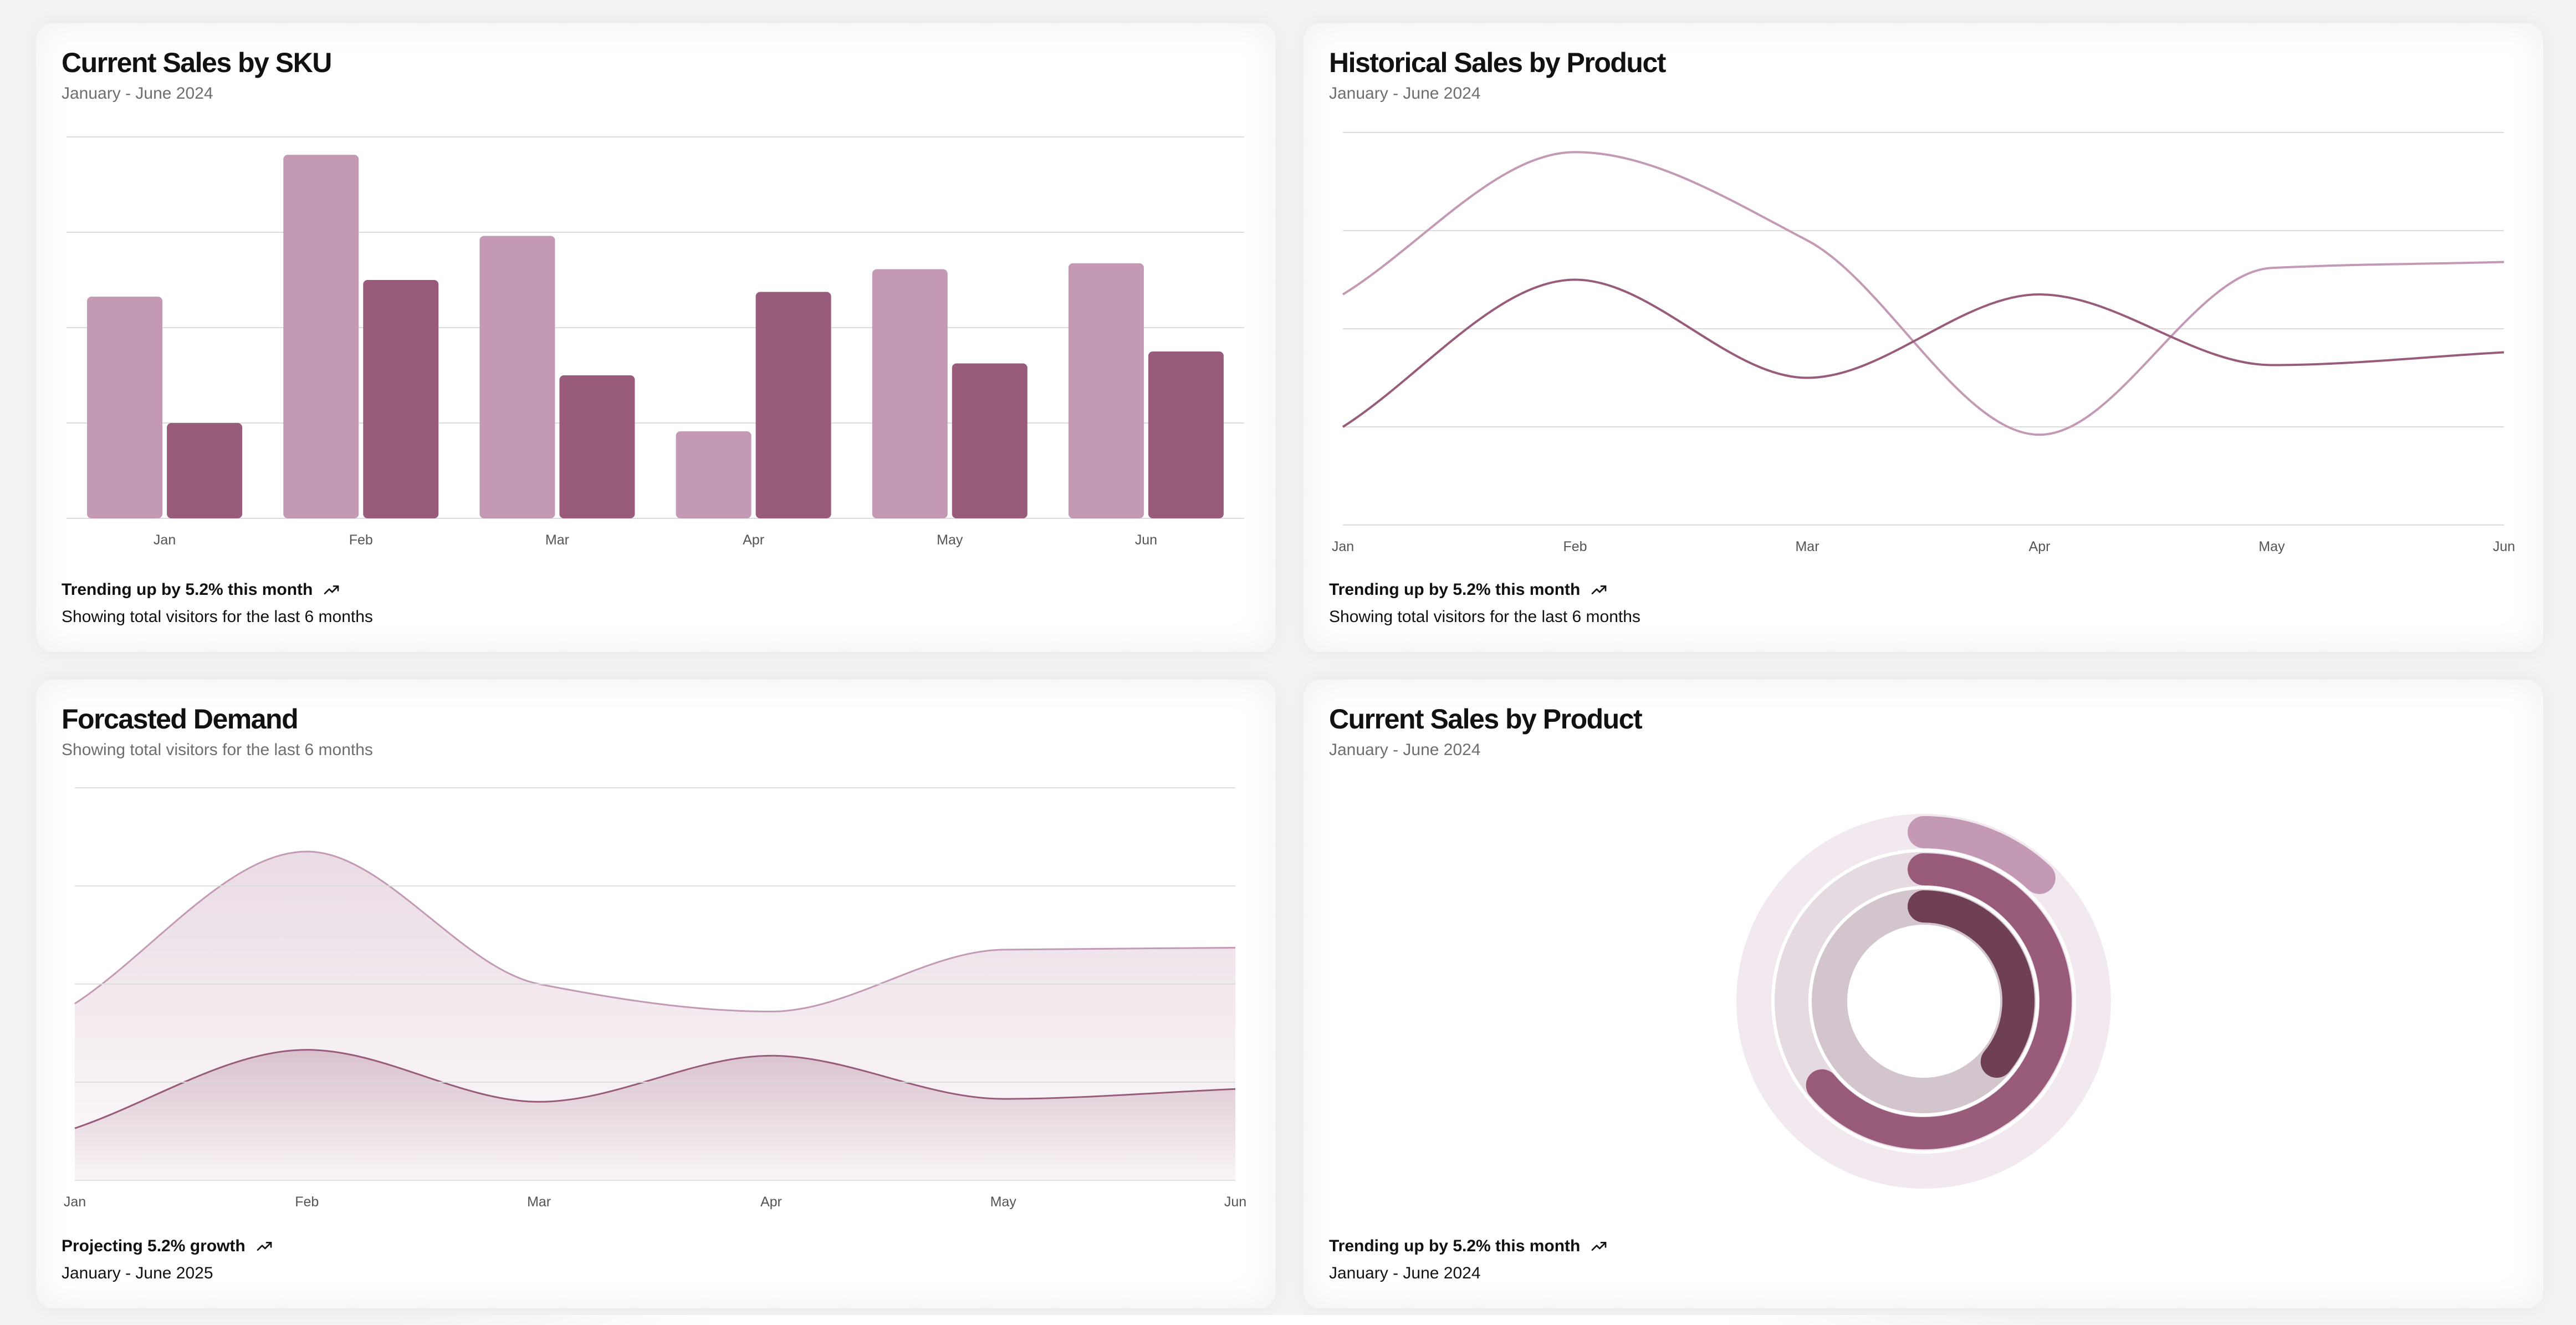 Image resolution: width=2576 pixels, height=1325 pixels. What do you see at coordinates (180, 719) in the screenshot?
I see `card-title: Forcasted Demand` at bounding box center [180, 719].